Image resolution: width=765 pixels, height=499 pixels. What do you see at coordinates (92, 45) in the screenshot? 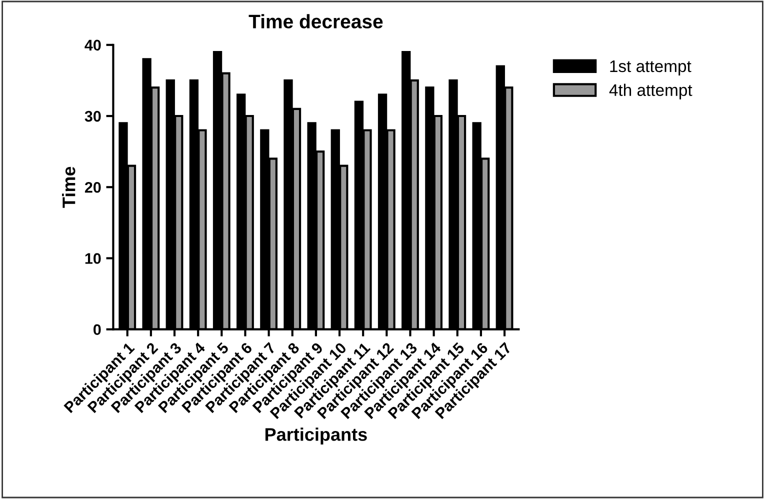
I see `y-tick-label: 40` at bounding box center [92, 45].